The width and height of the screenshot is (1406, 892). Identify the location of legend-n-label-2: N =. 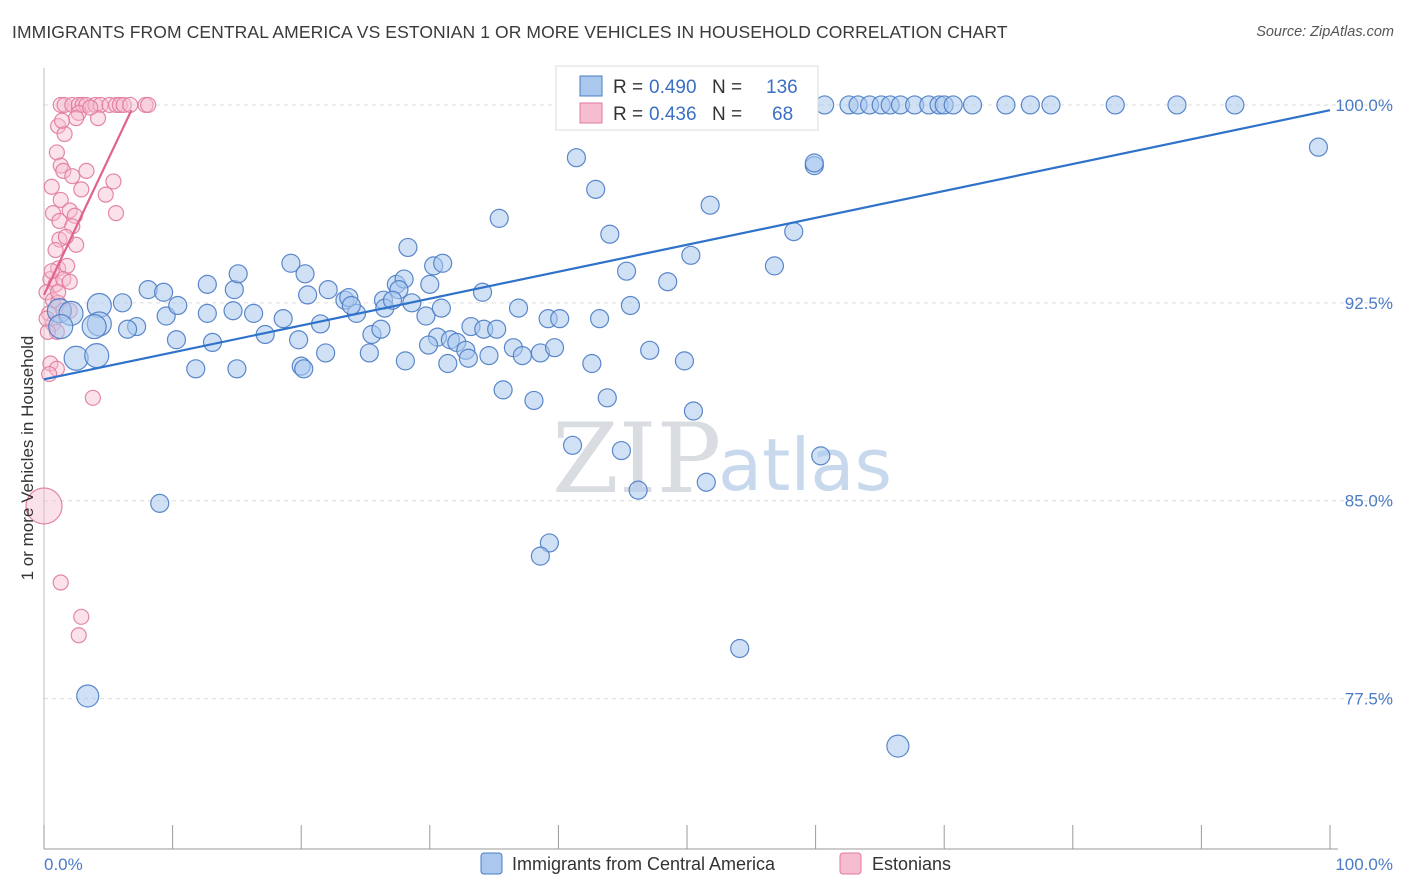
(727, 114).